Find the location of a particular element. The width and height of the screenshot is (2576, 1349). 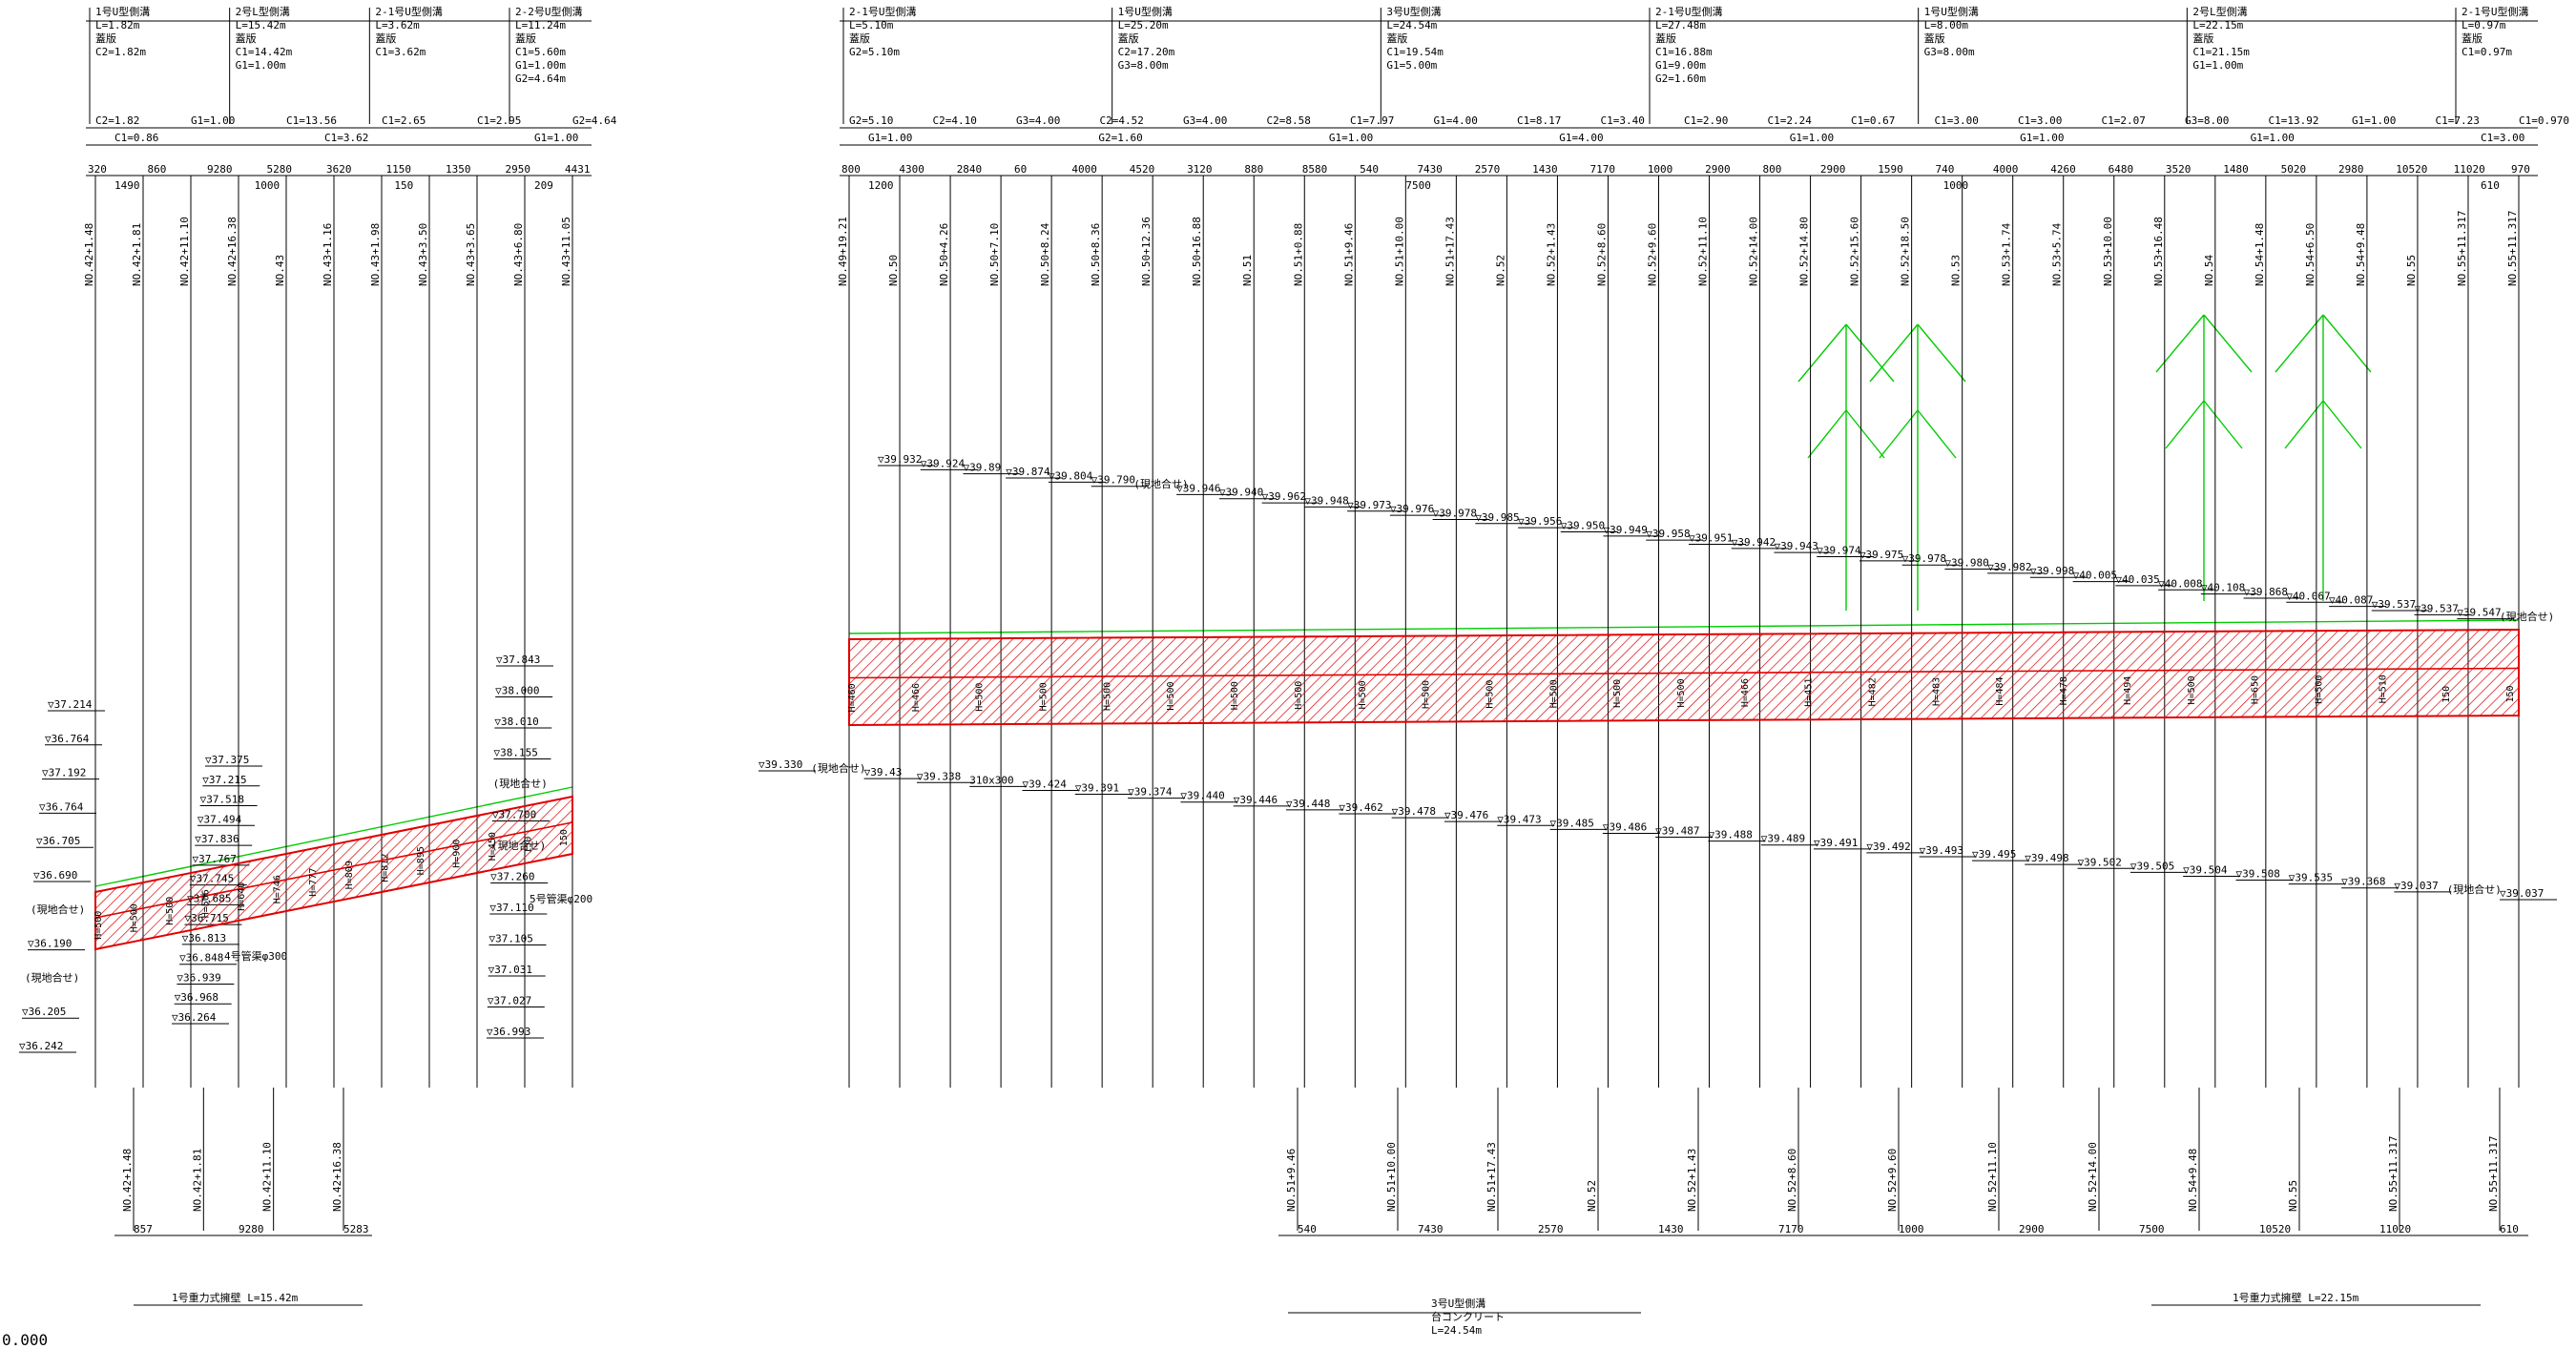

elevation-label: ▽36.764 is located at coordinates (67, 739).